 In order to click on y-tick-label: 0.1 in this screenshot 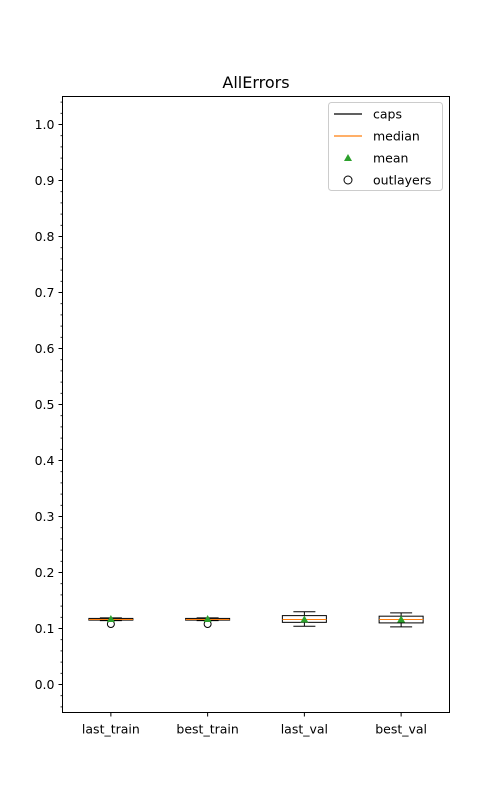, I will do `click(45, 628)`.